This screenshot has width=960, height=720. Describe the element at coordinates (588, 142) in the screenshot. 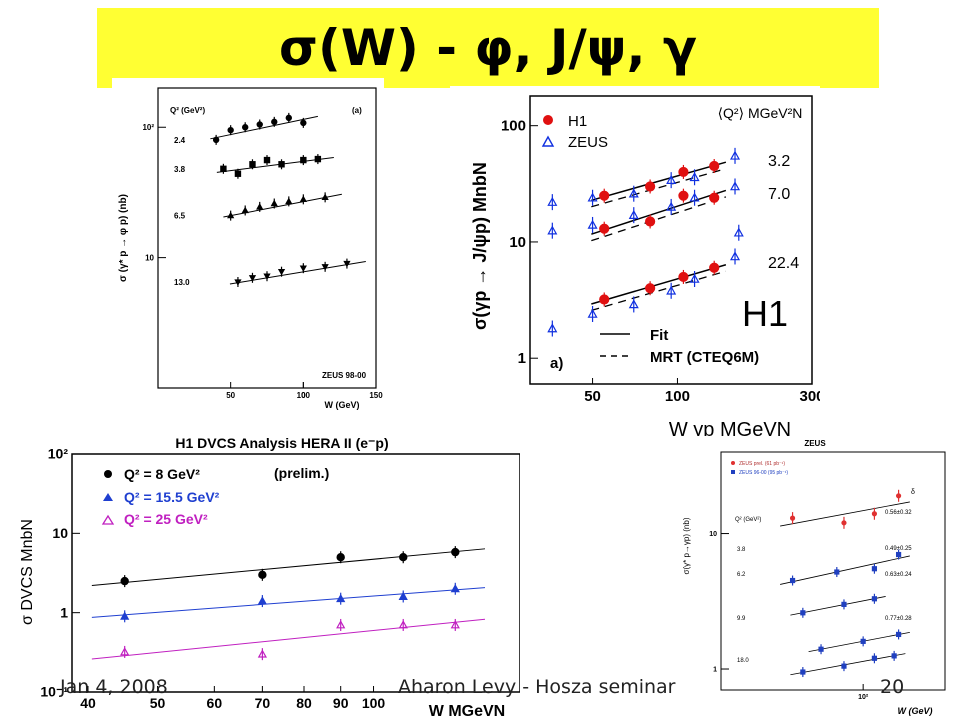

I see `legend-zeus-label: ZEUS` at that location.